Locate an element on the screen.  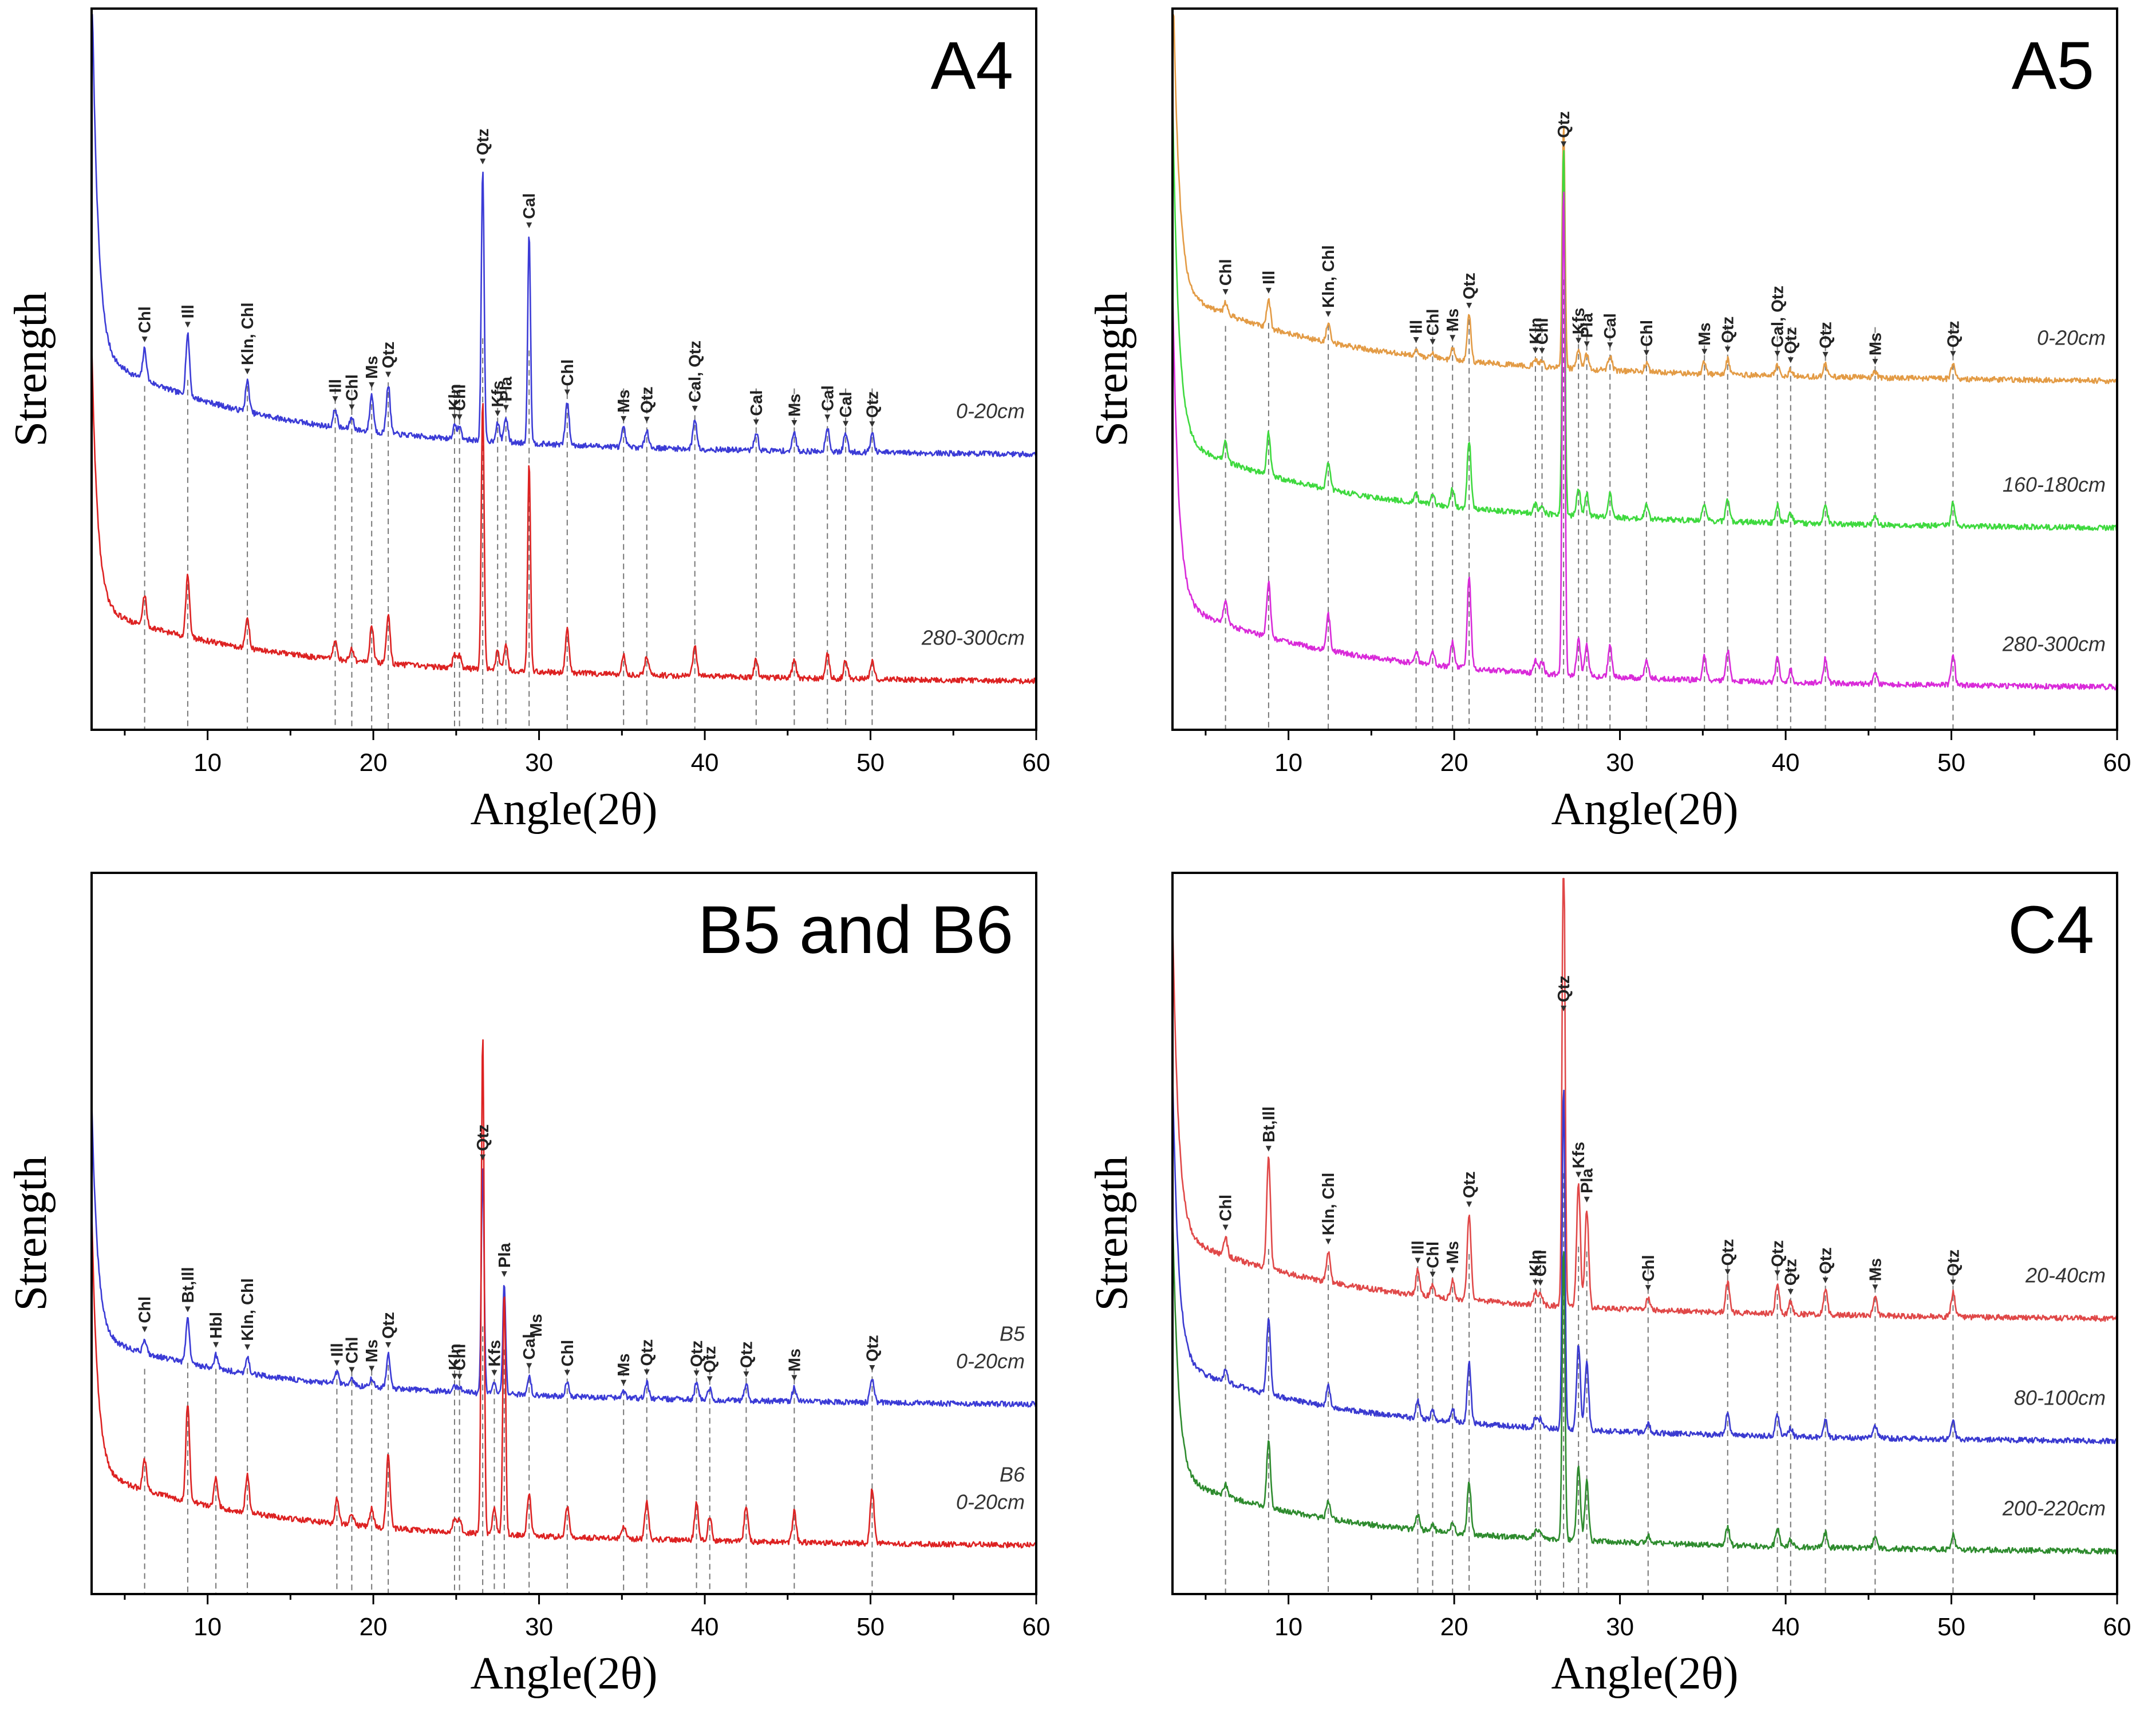
peak-label: Hbl is located at coordinates (216, 1325).